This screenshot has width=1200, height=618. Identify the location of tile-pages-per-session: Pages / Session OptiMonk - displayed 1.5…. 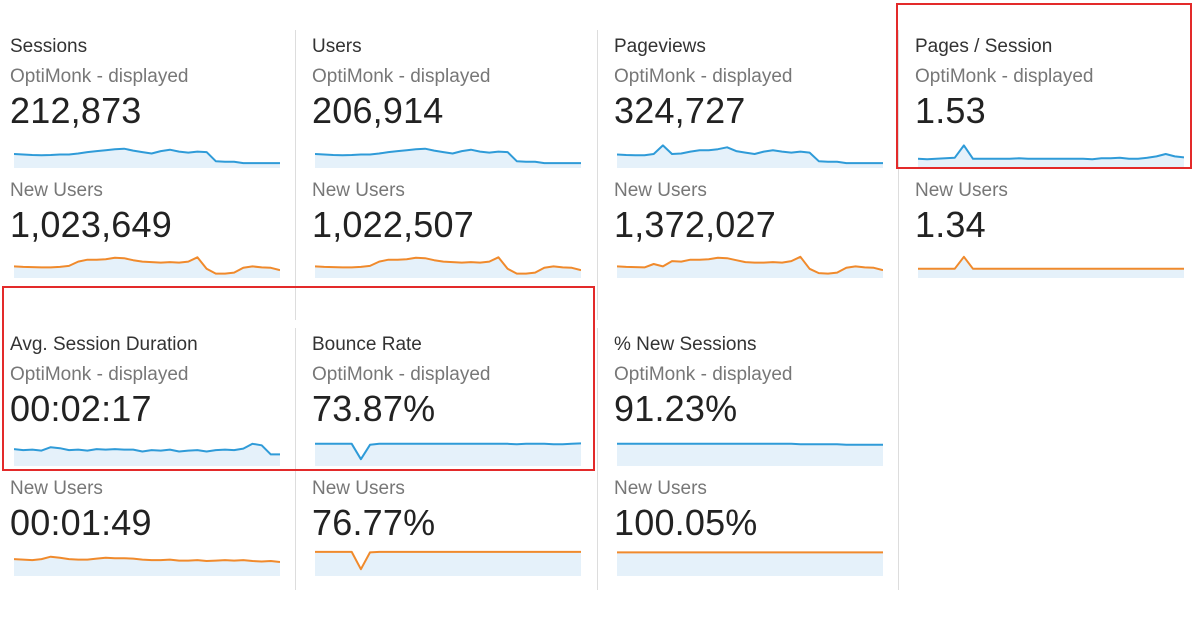
(1043, 175).